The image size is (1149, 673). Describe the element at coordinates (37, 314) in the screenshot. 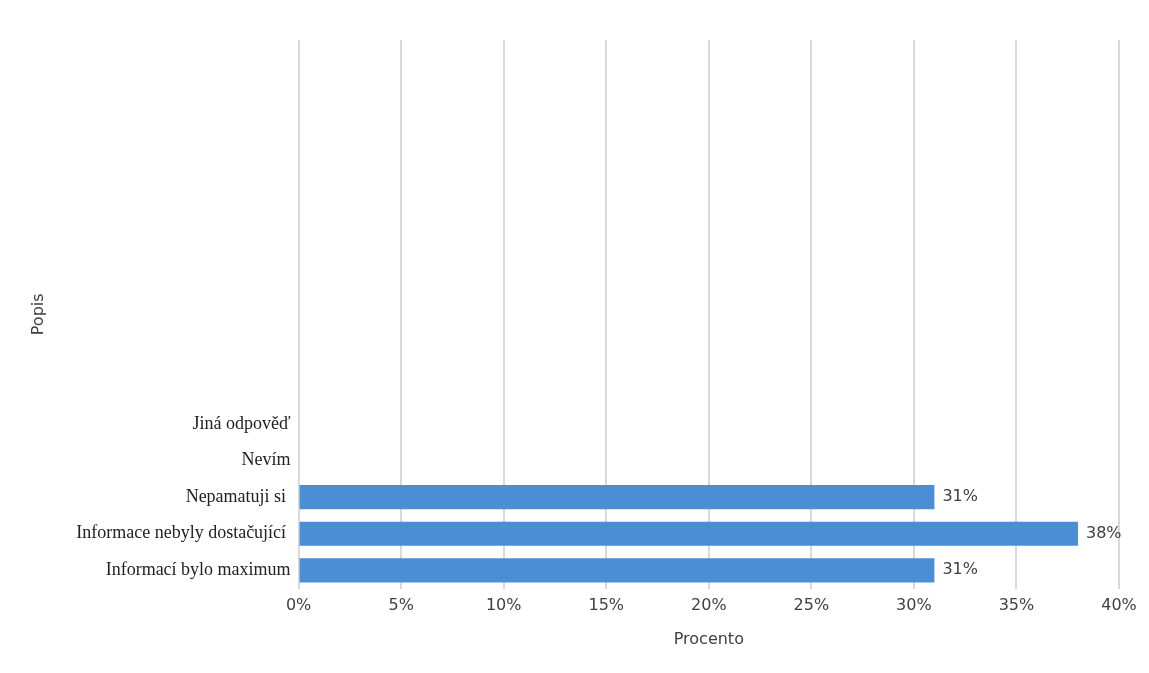

I see `y-axis-title: Popis` at that location.